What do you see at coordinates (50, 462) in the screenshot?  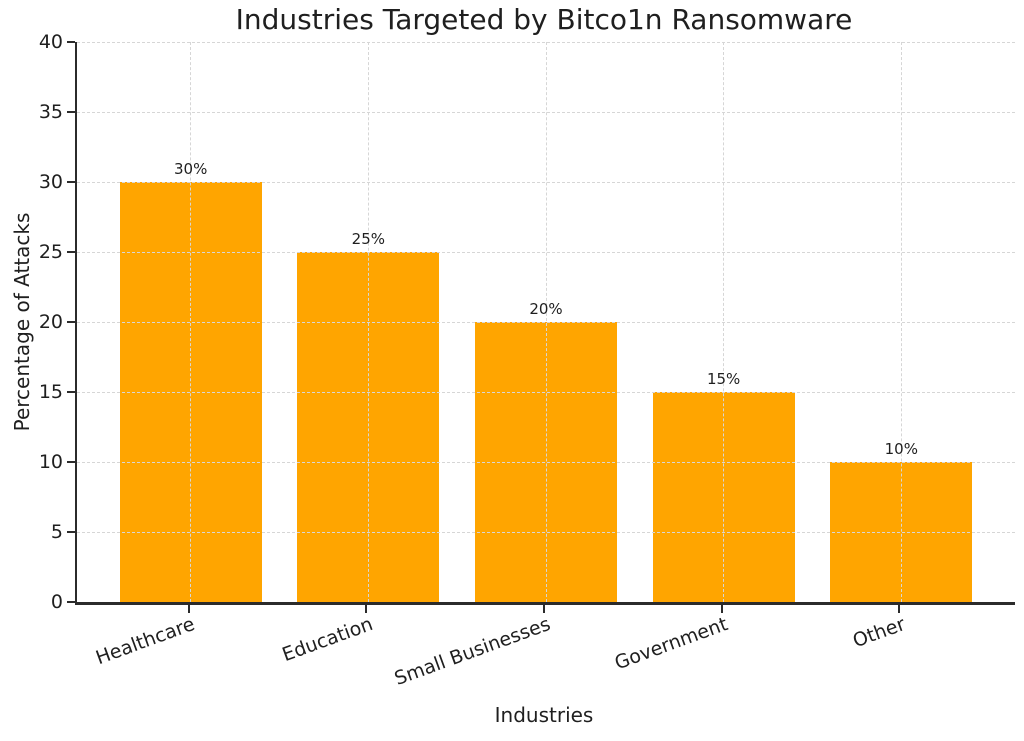 I see `y-tick-label: 10` at bounding box center [50, 462].